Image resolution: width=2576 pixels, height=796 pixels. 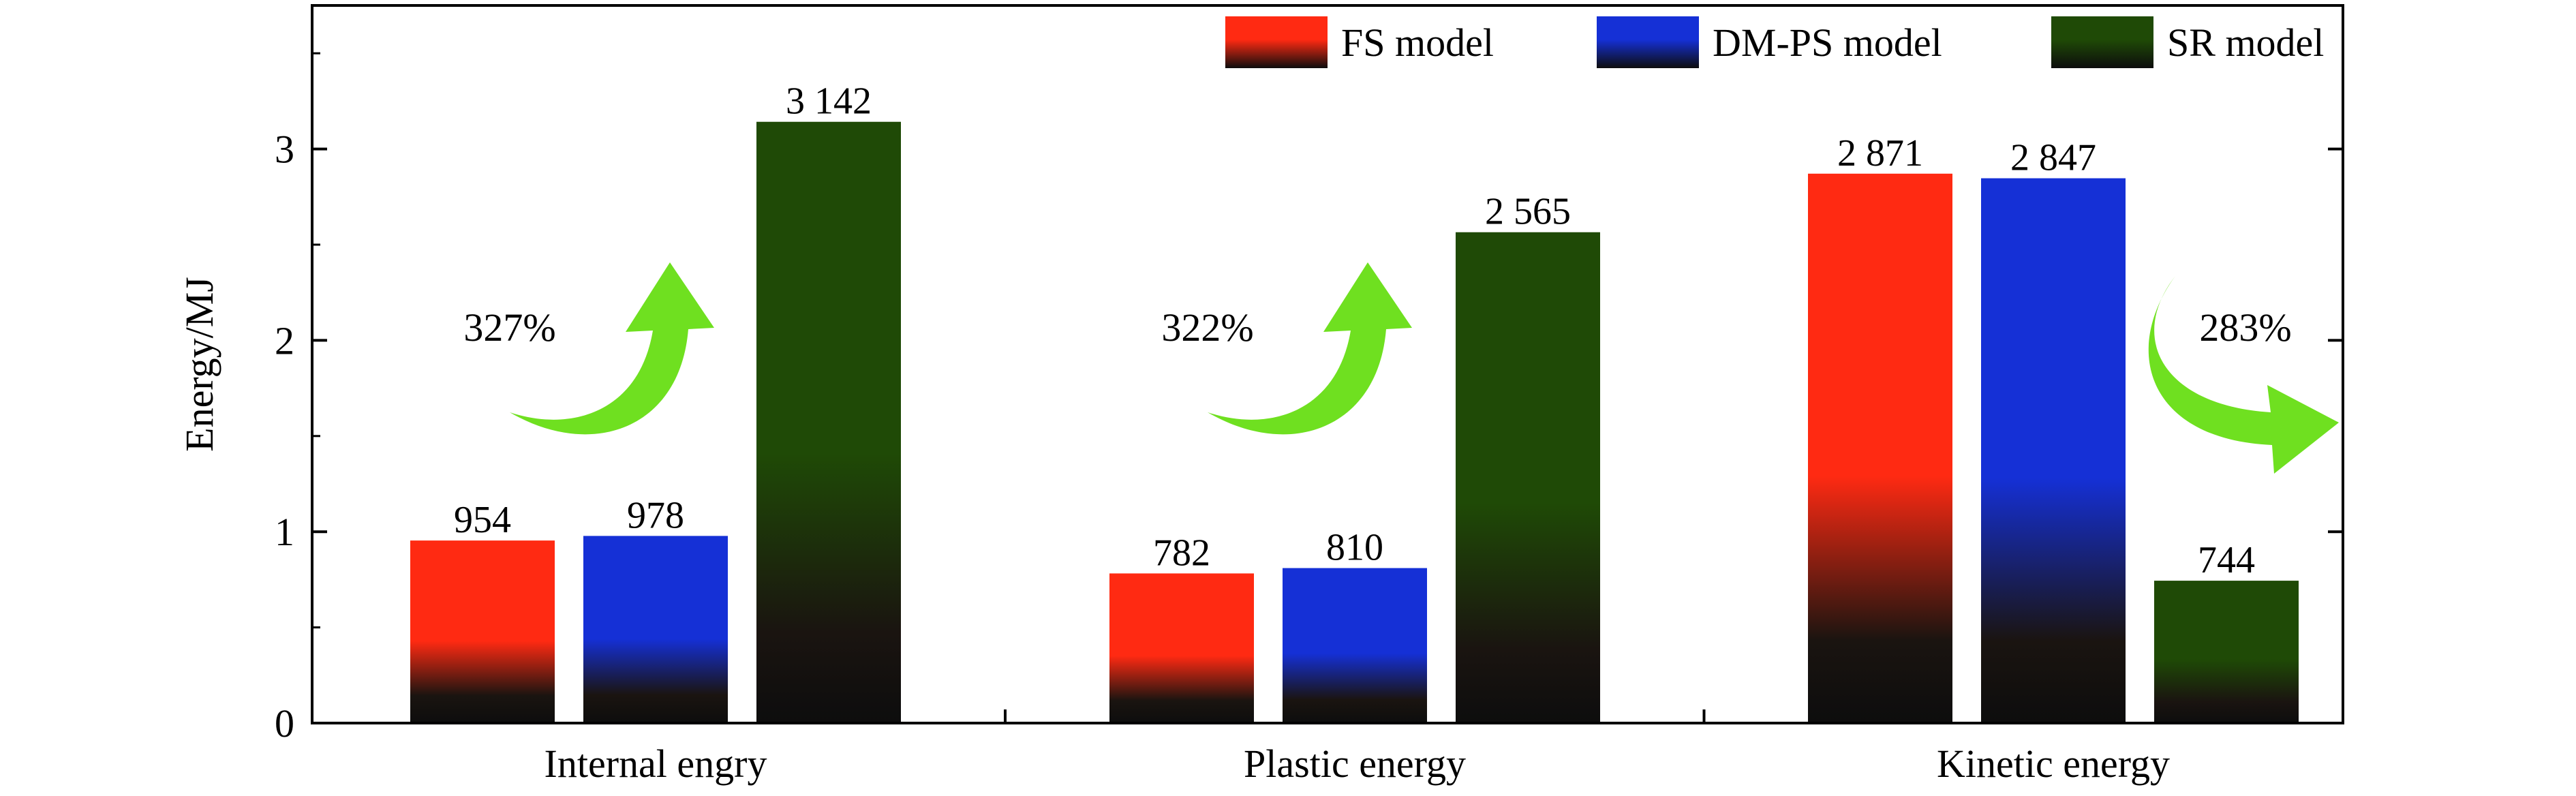 I want to click on x-category-label: Internal engry, so click(x=656, y=763).